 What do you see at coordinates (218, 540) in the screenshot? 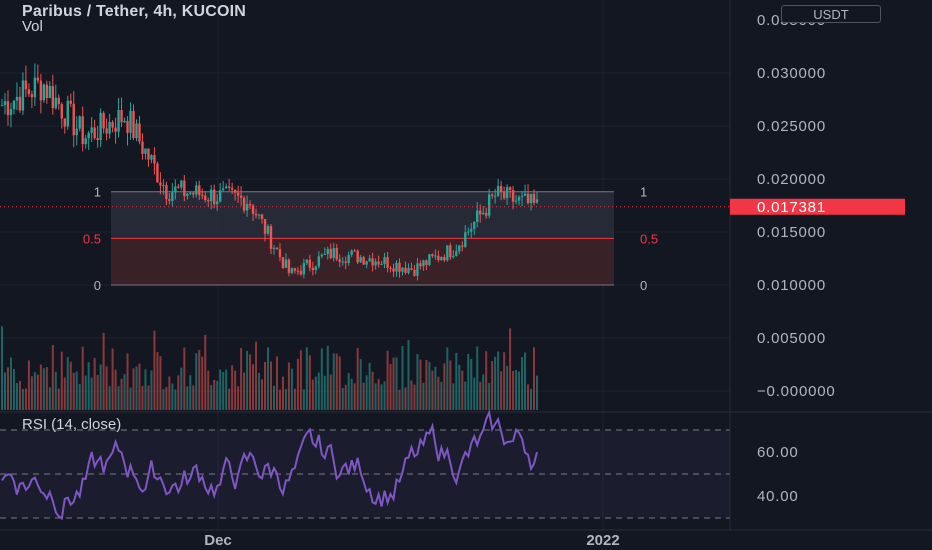
I see `time-axis-label: Dec` at bounding box center [218, 540].